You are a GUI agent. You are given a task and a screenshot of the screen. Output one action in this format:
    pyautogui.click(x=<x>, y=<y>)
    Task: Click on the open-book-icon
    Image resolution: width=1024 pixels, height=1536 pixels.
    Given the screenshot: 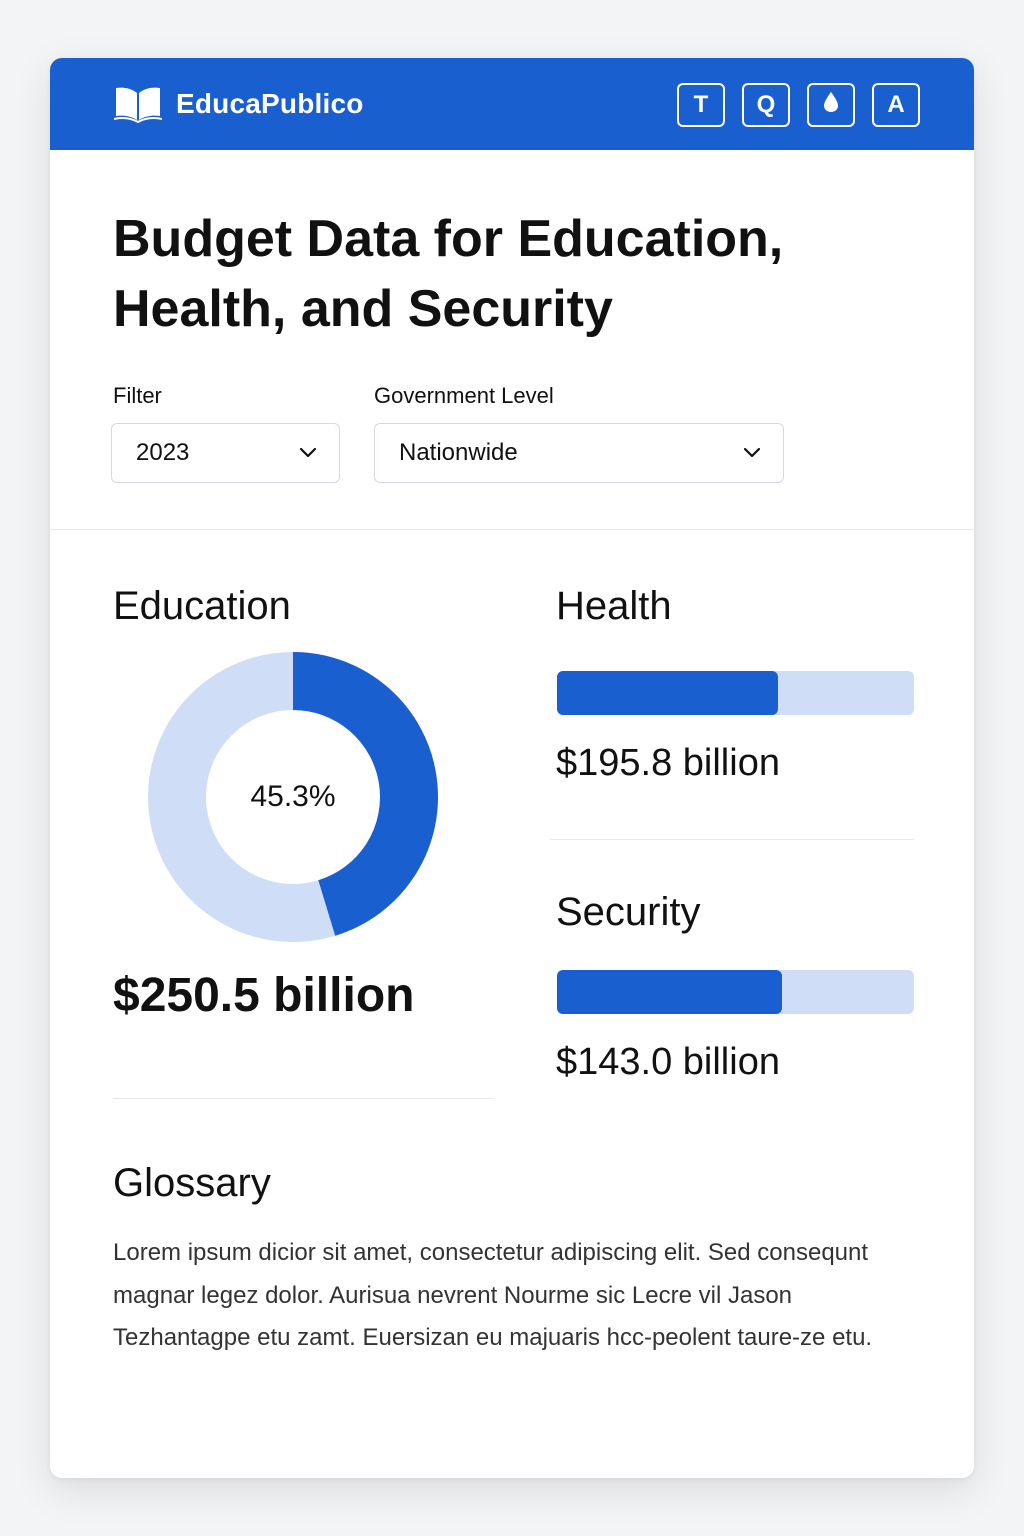 What is the action you would take?
    pyautogui.click(x=138, y=104)
    